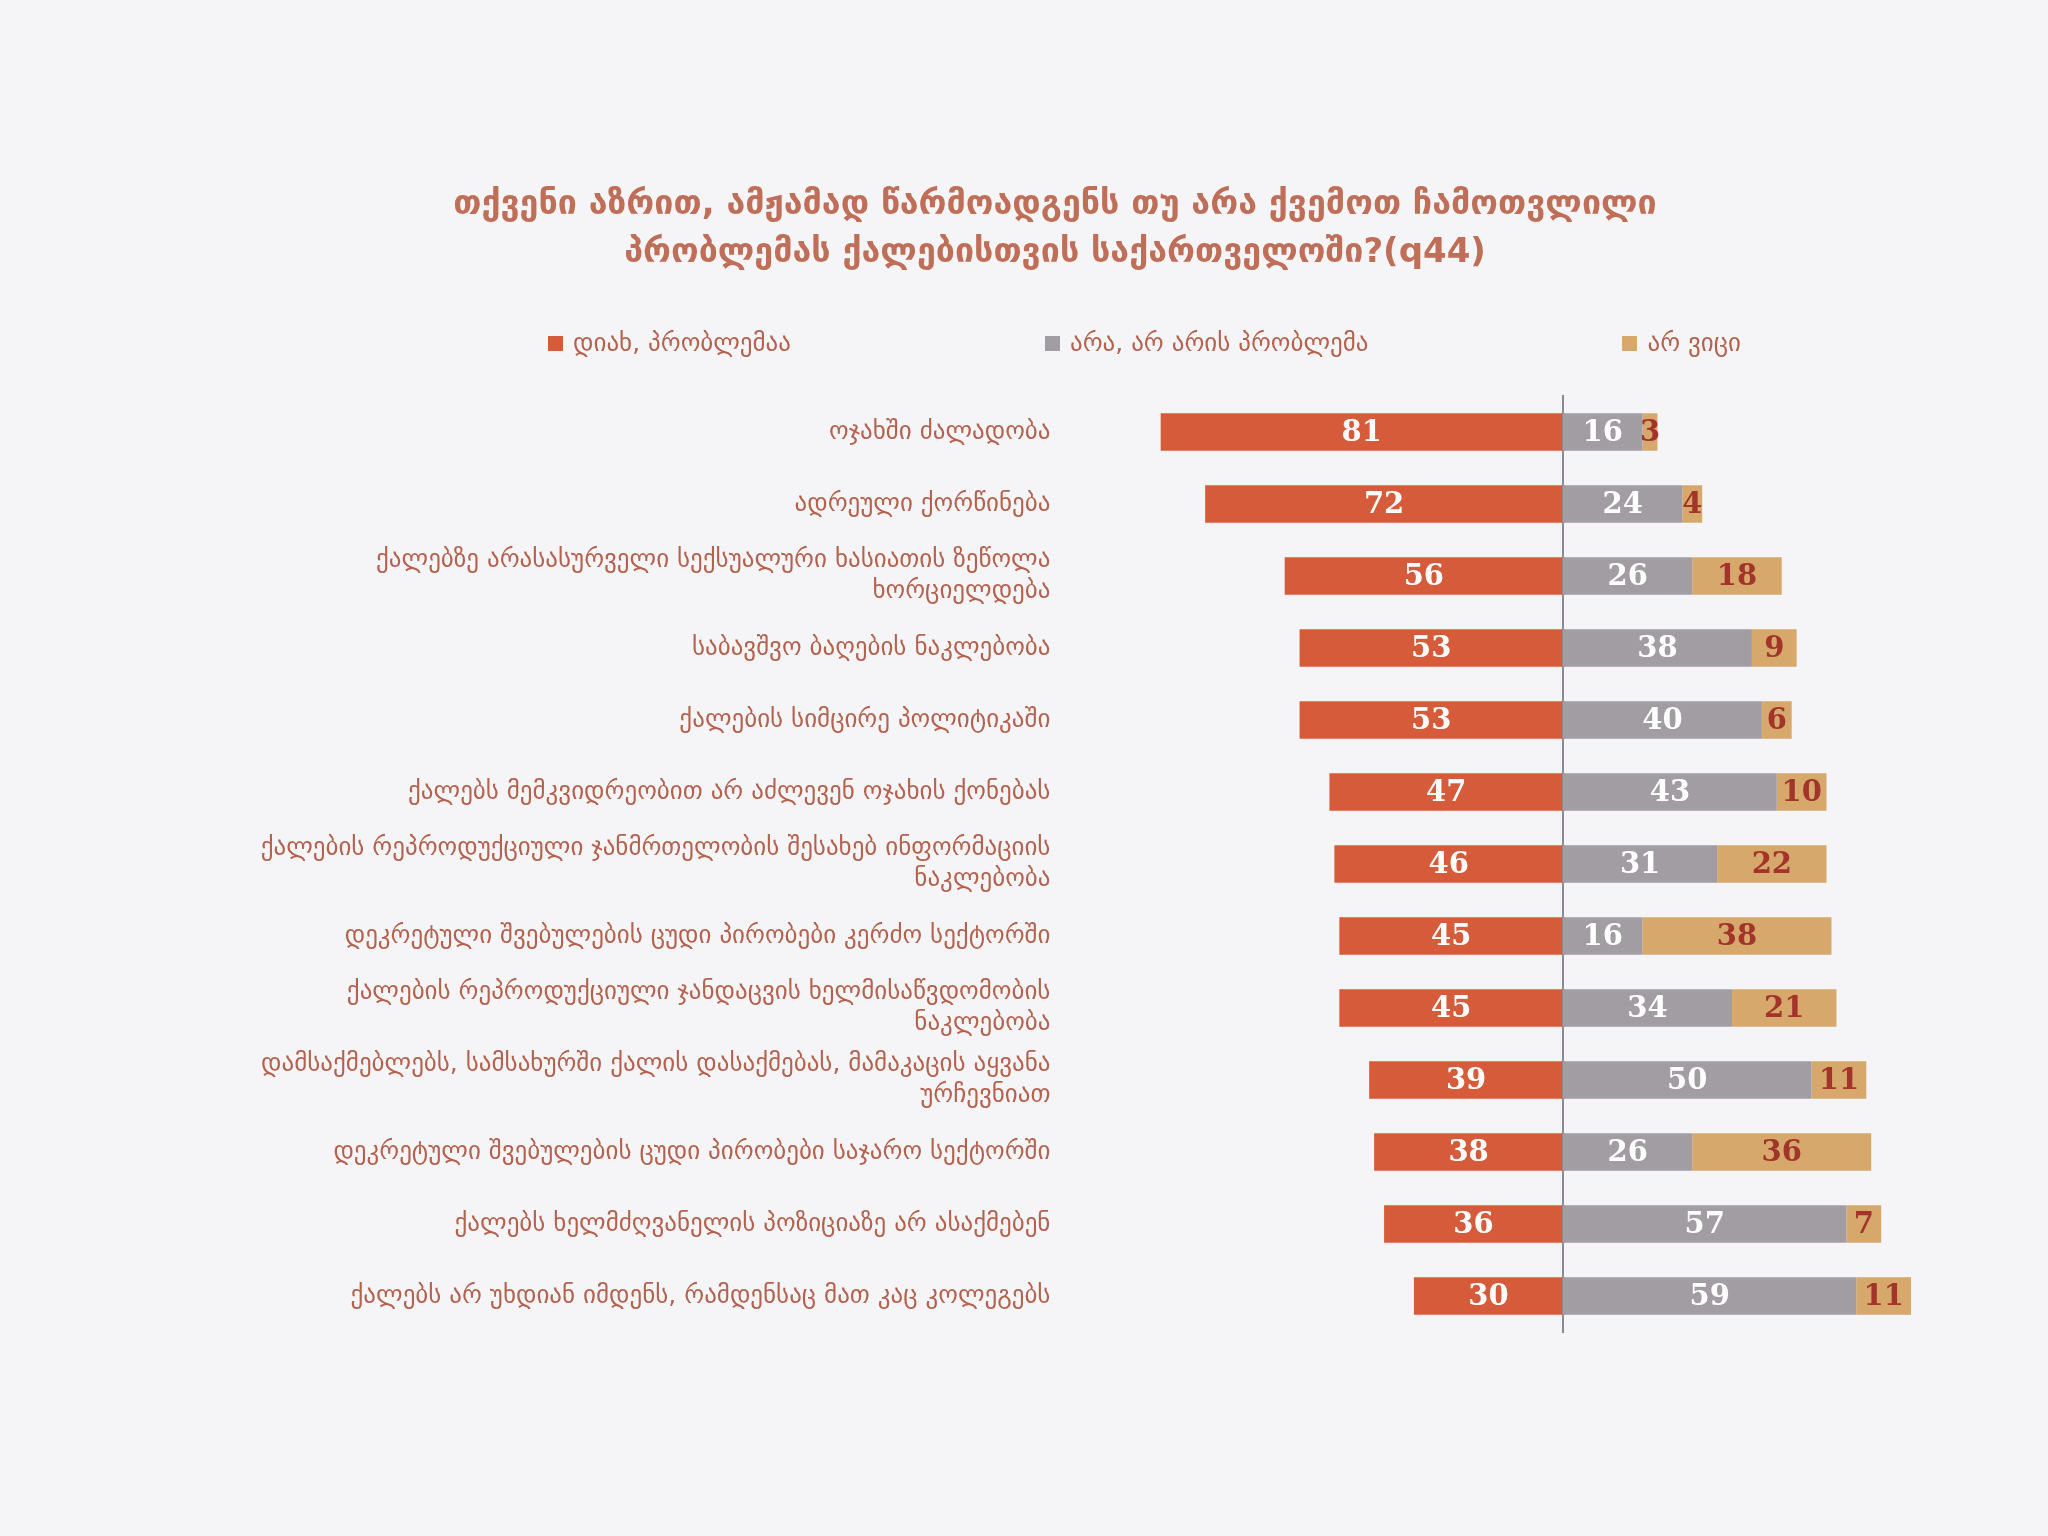 This screenshot has width=2048, height=1536. Describe the element at coordinates (1384, 502) in the screenshot. I see `data-label: 72` at that location.